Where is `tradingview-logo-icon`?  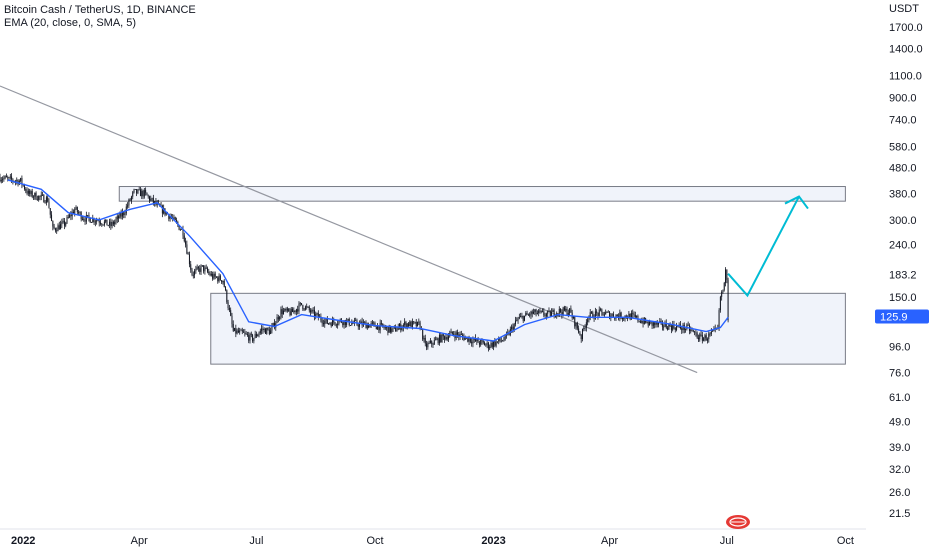
tradingview-logo-icon is located at coordinates (738, 522).